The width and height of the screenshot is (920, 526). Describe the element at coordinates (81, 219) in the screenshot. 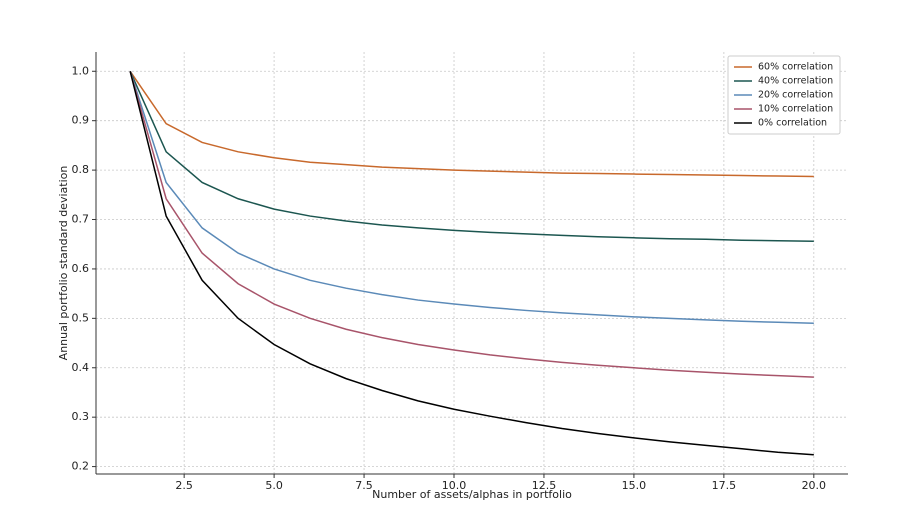

I see `y-tick-label: 0.7` at that location.